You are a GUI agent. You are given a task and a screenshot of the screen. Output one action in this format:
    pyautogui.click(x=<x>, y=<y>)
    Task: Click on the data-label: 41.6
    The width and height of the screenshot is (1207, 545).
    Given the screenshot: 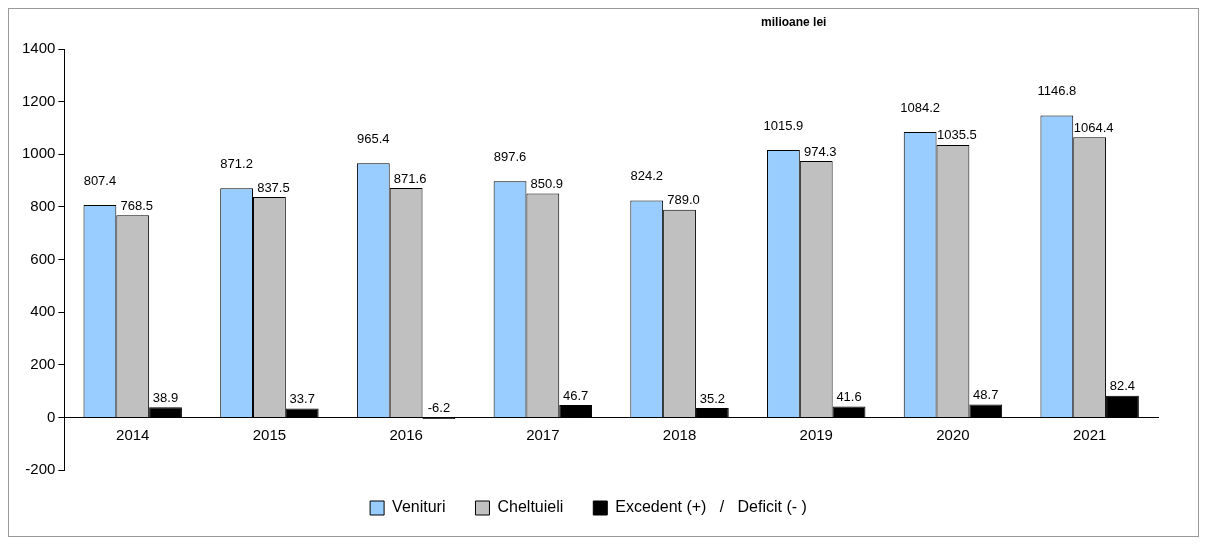 What is the action you would take?
    pyautogui.click(x=849, y=397)
    